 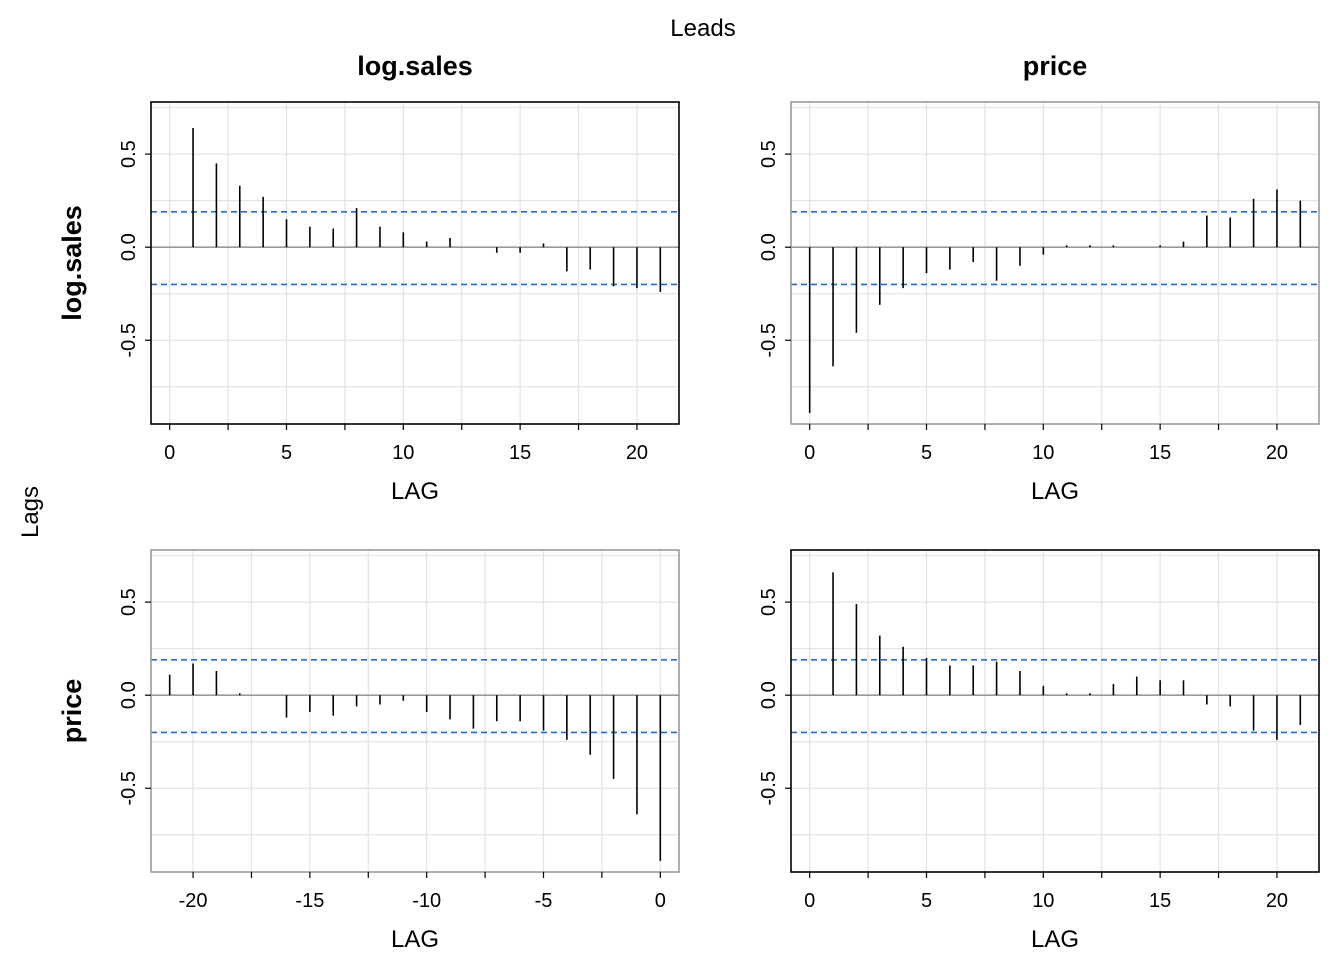 What do you see at coordinates (1055, 66) in the screenshot?
I see `column-title: price` at bounding box center [1055, 66].